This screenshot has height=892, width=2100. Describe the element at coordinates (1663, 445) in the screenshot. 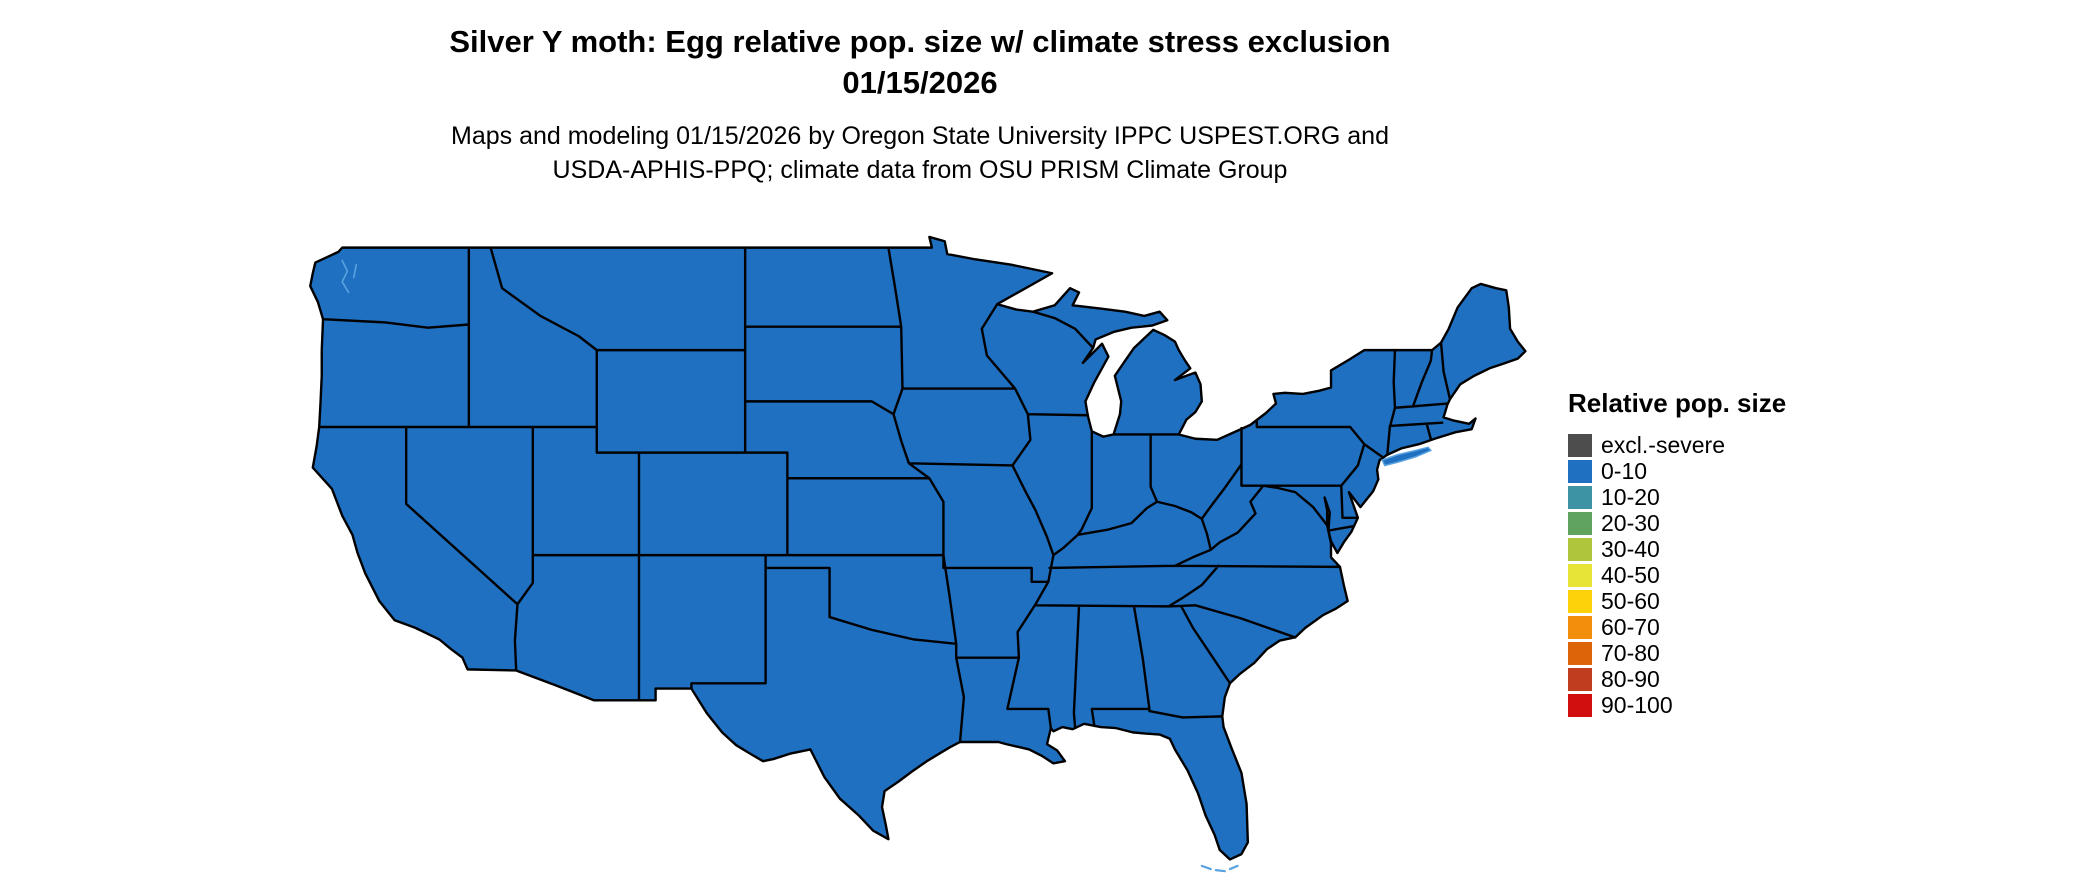

I see `legend-label: excl.-severe` at that location.